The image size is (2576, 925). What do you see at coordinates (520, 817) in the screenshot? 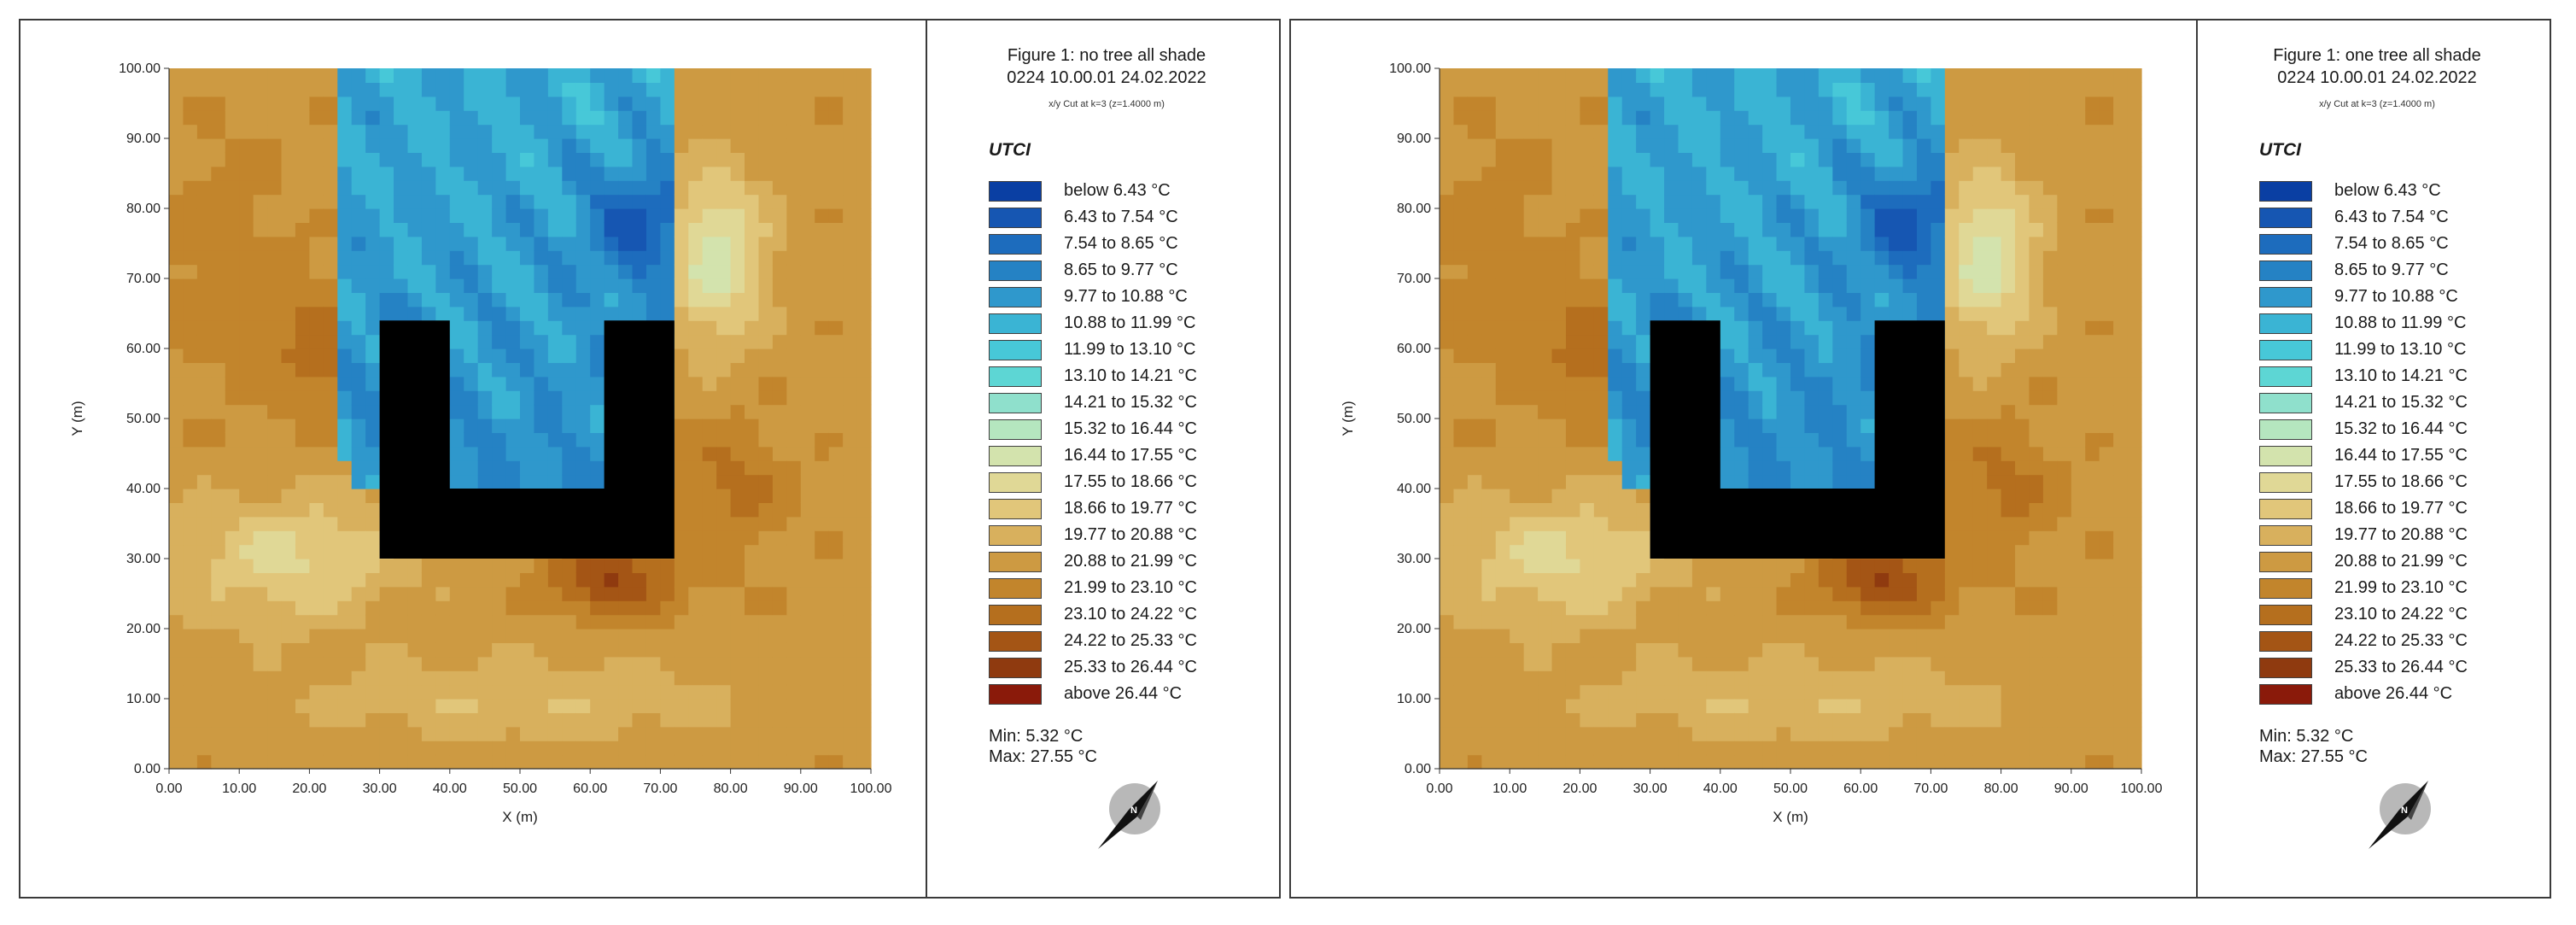
I see `x-axis-title: X (m)` at bounding box center [520, 817].